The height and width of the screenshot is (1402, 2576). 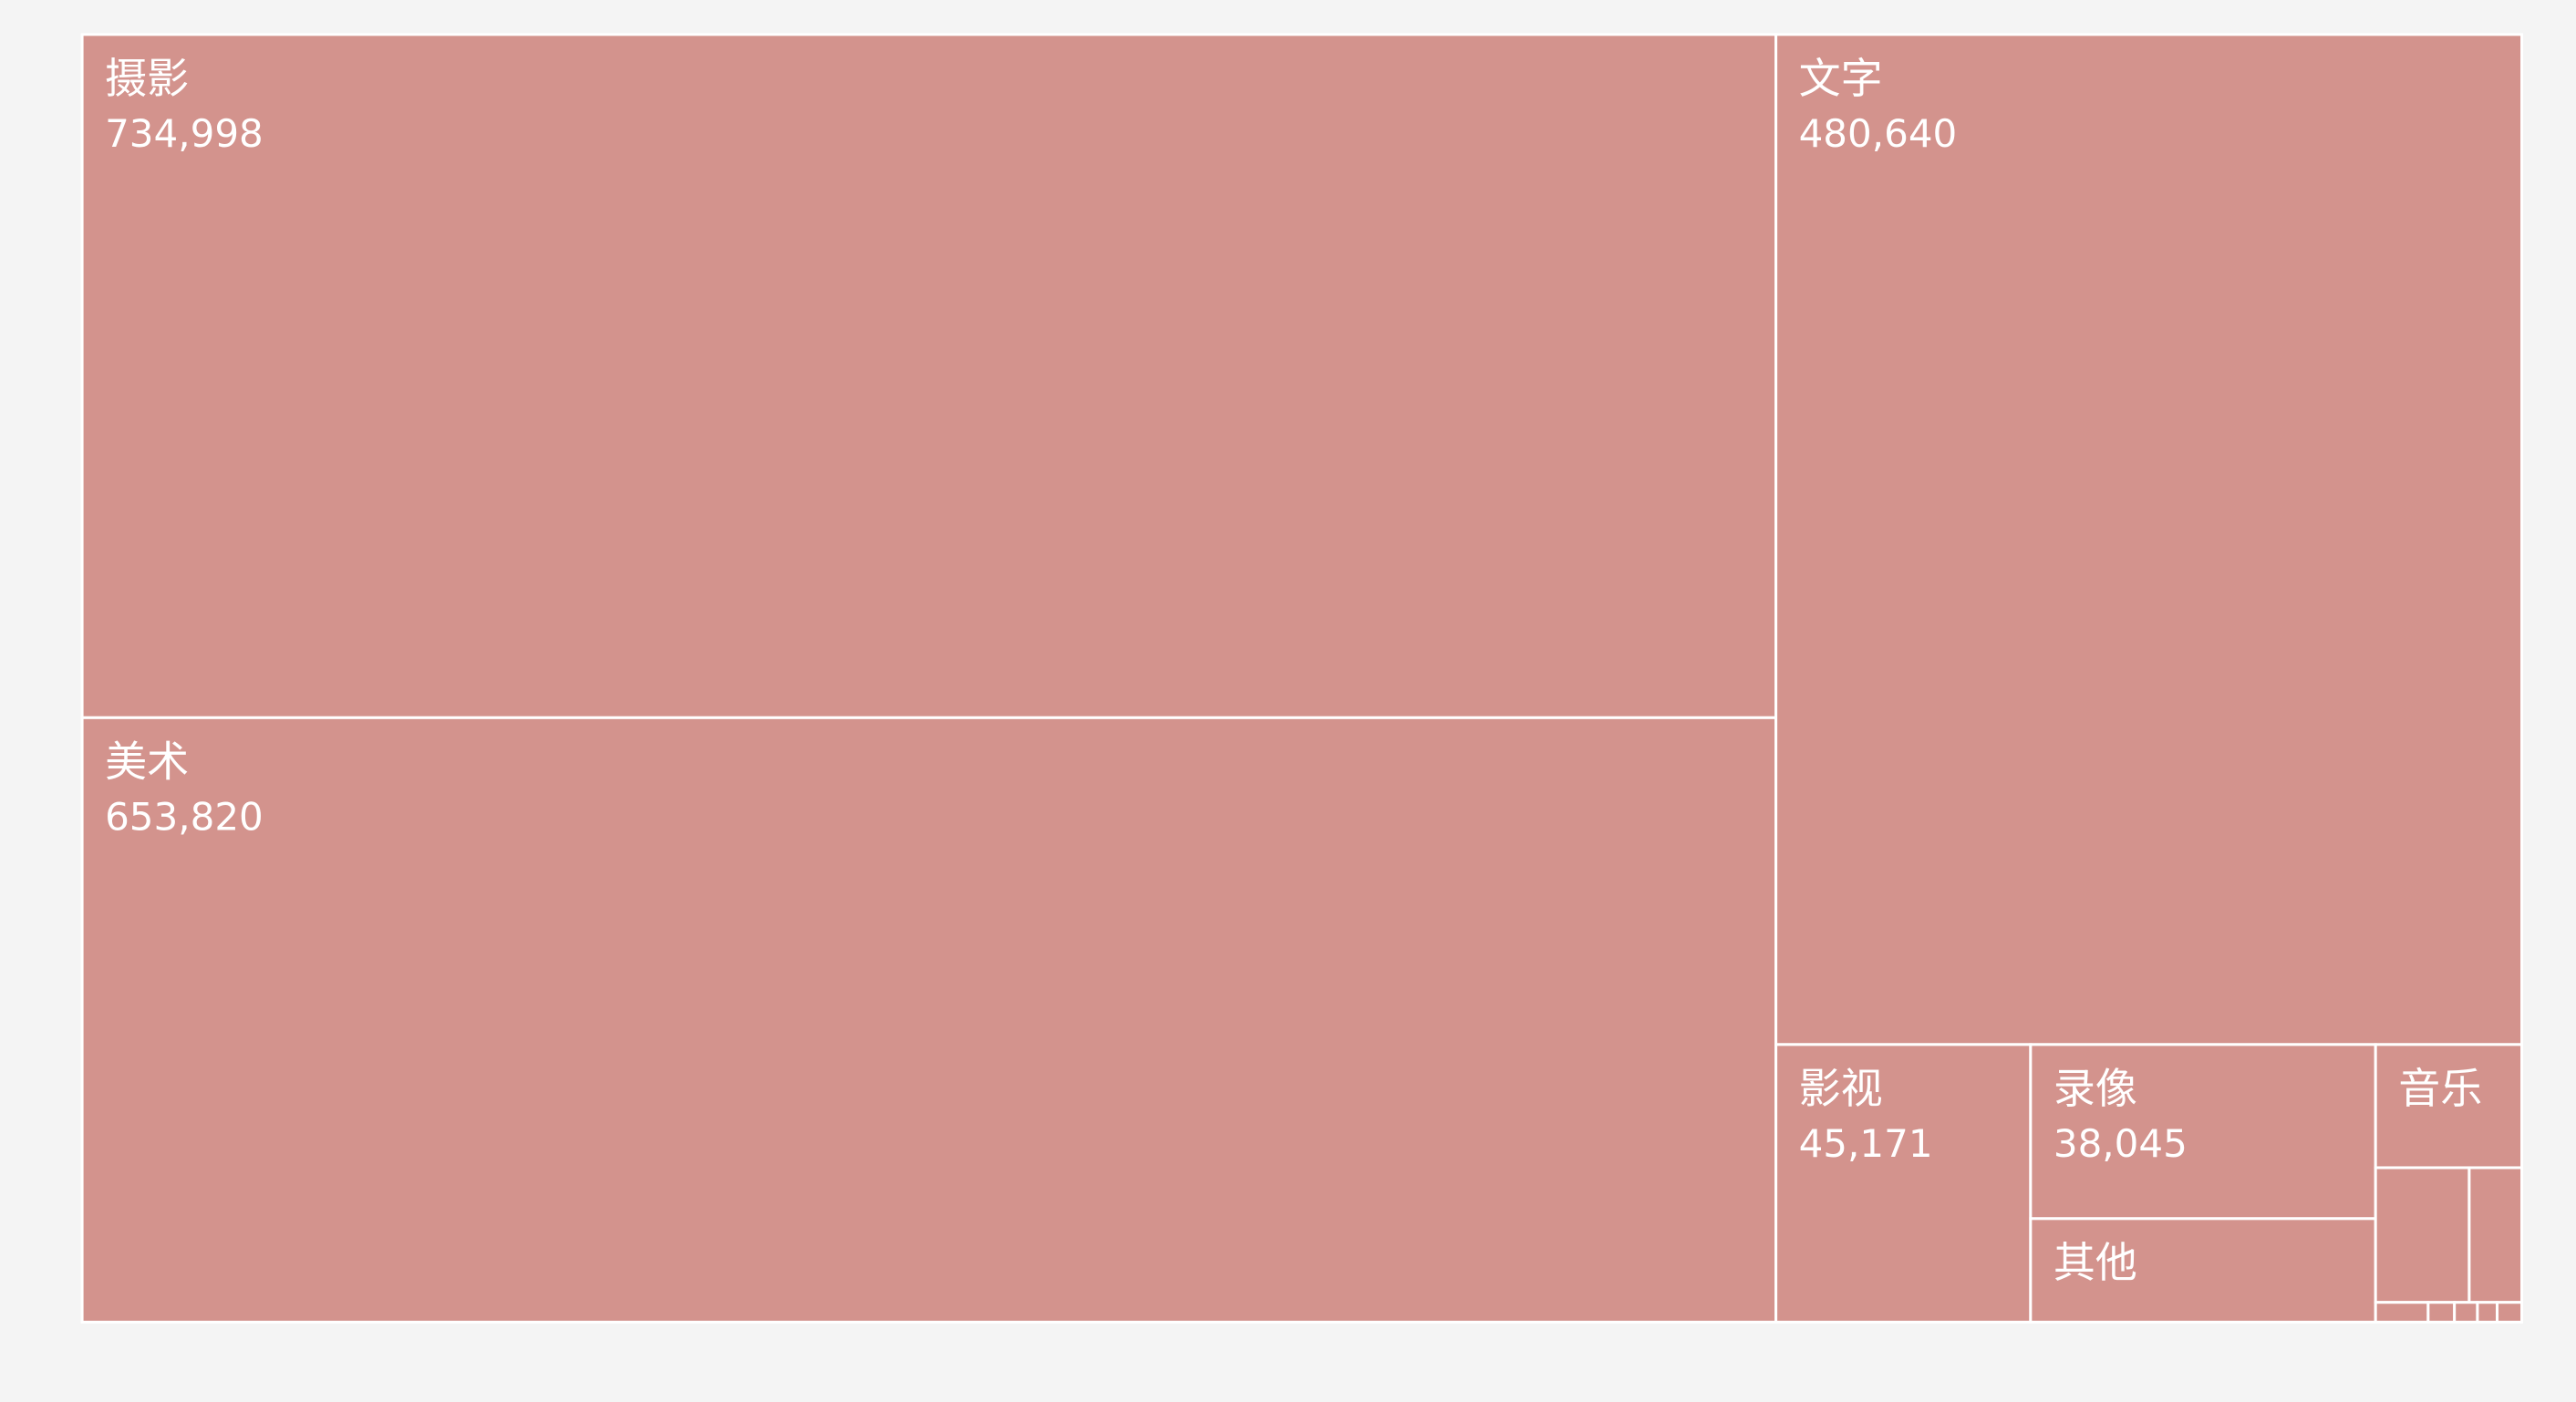 I want to click on treemap-cell-value: 653,820, so click(x=184, y=816).